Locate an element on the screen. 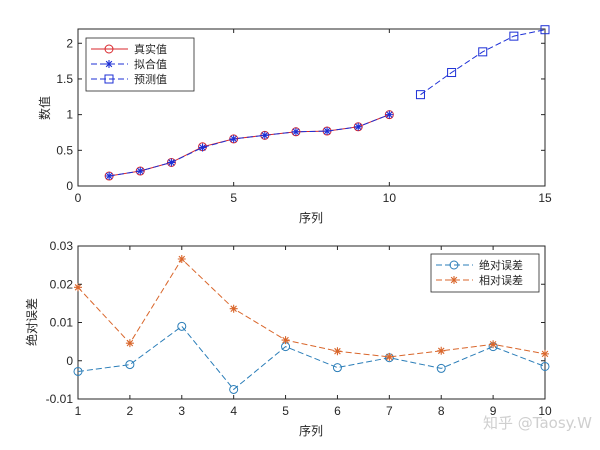 This screenshot has height=450, width=600. x-tick-label: 9 is located at coordinates (493, 411).